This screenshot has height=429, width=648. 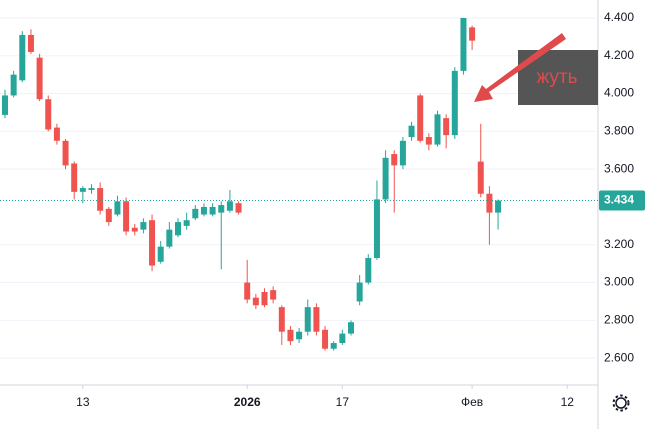 I want to click on y-tick-label: 2.800, so click(x=619, y=320).